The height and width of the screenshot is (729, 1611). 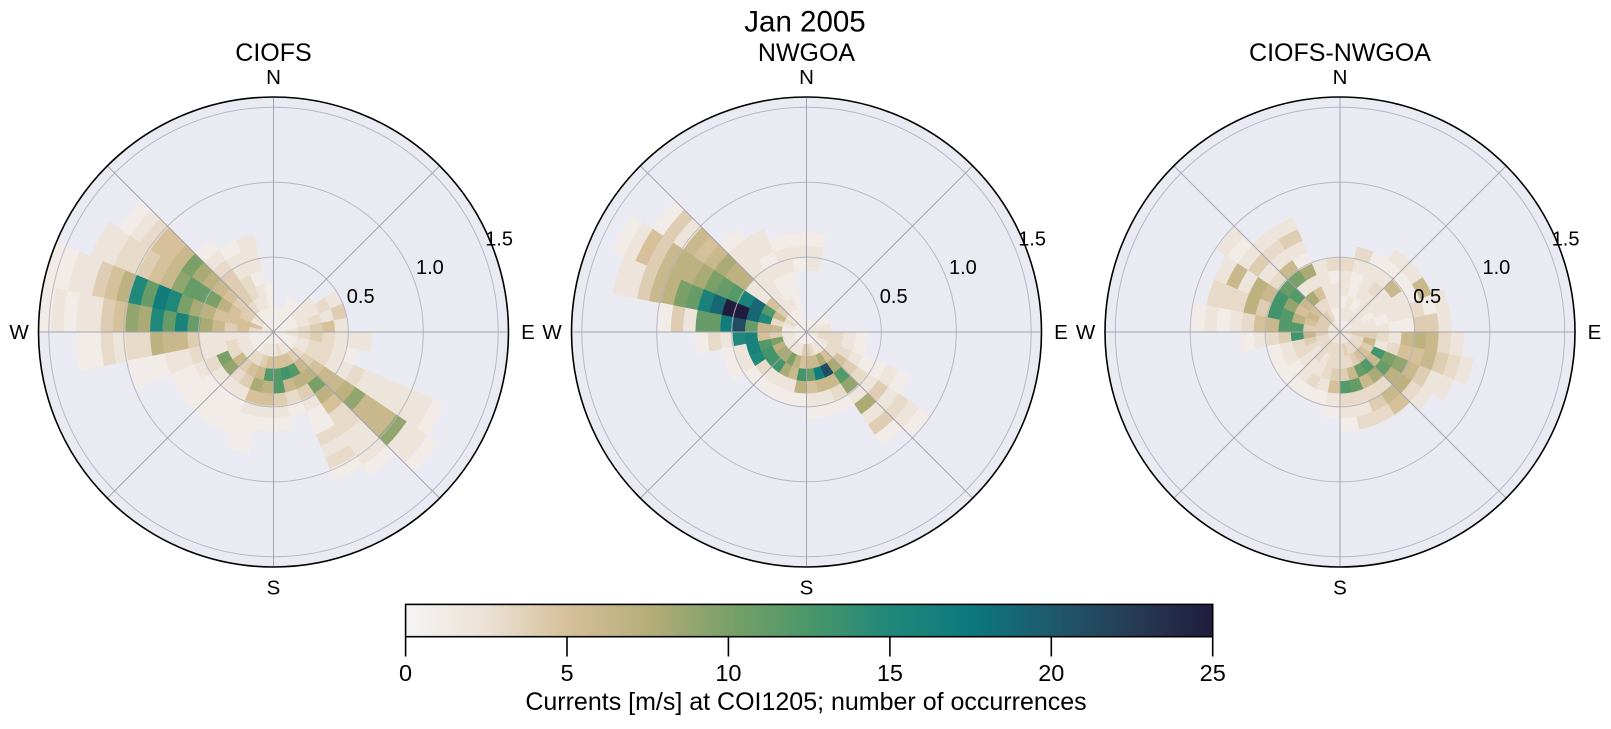 What do you see at coordinates (566, 673) in the screenshot?
I see `svg-text: 5` at bounding box center [566, 673].